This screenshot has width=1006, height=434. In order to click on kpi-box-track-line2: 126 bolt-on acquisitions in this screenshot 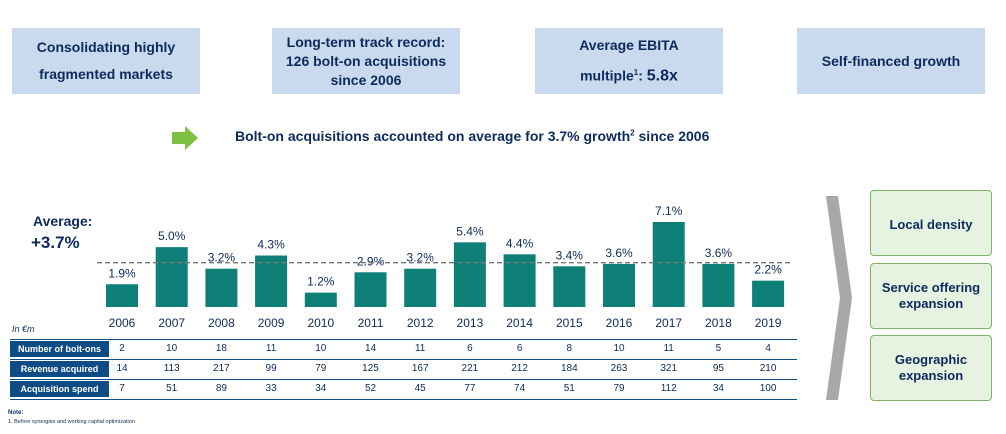, I will do `click(366, 60)`.